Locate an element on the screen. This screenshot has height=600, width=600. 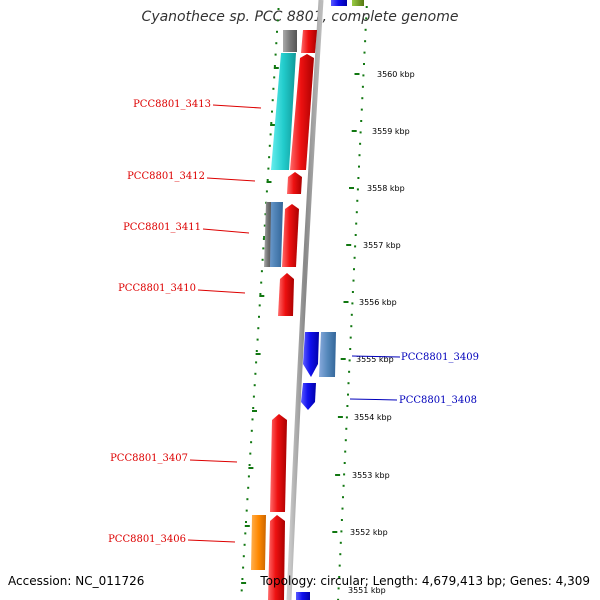
kbp-tick-label: 3558 kbp is located at coordinates (386, 188).